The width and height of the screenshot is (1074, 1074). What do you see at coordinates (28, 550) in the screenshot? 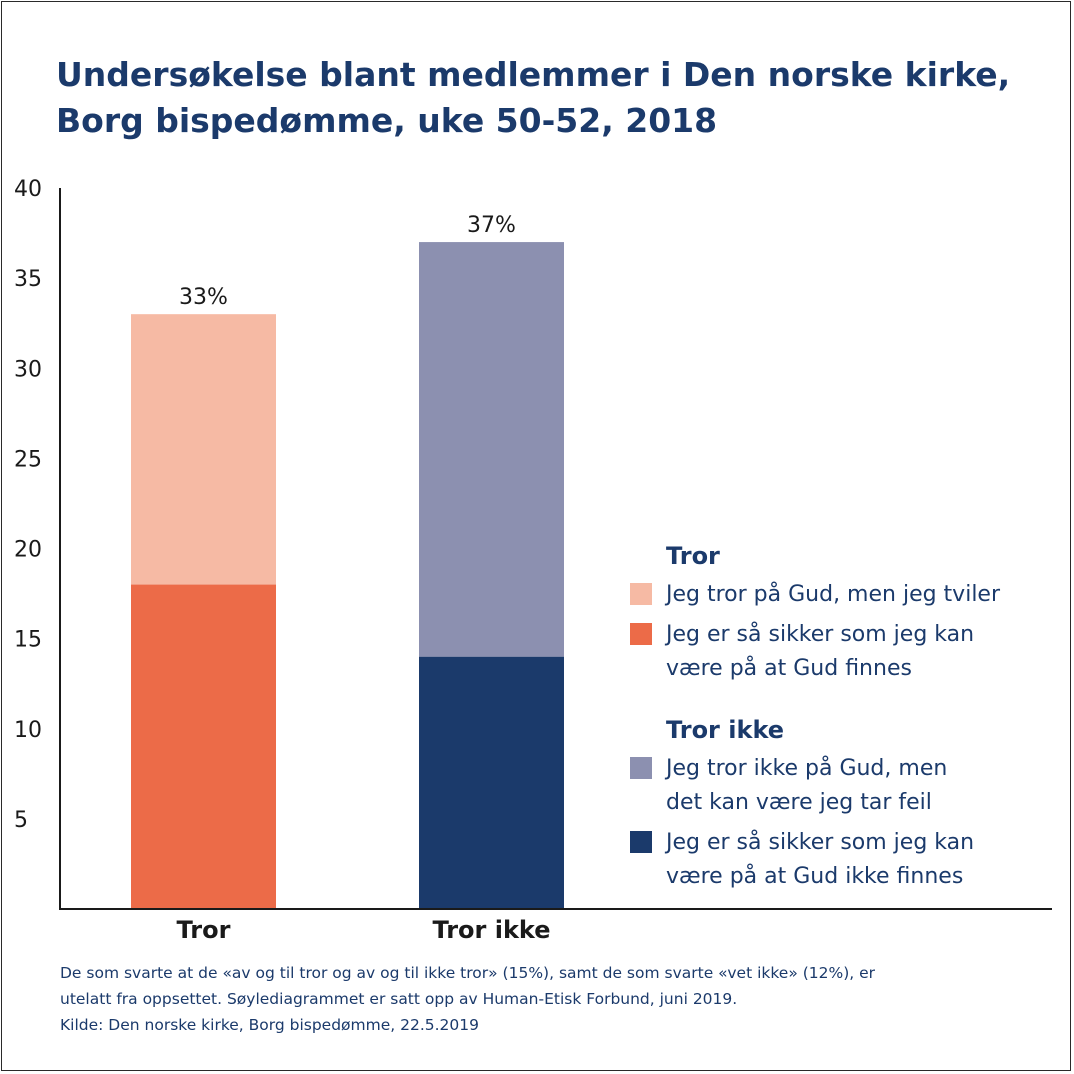
I see `y-tick-label-3: 20` at bounding box center [28, 550].